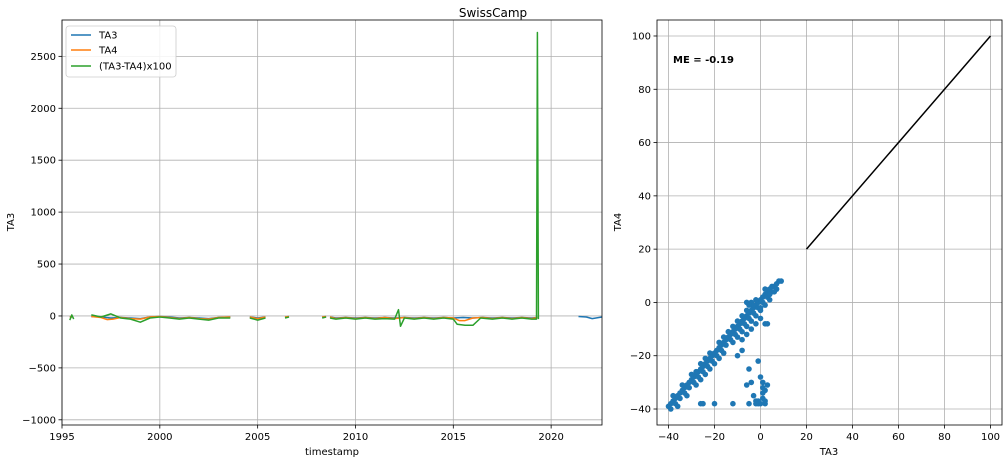 This screenshot has width=1008, height=463. What do you see at coordinates (493, 13) in the screenshot?
I see `figure-title: SwissCamp` at bounding box center [493, 13].